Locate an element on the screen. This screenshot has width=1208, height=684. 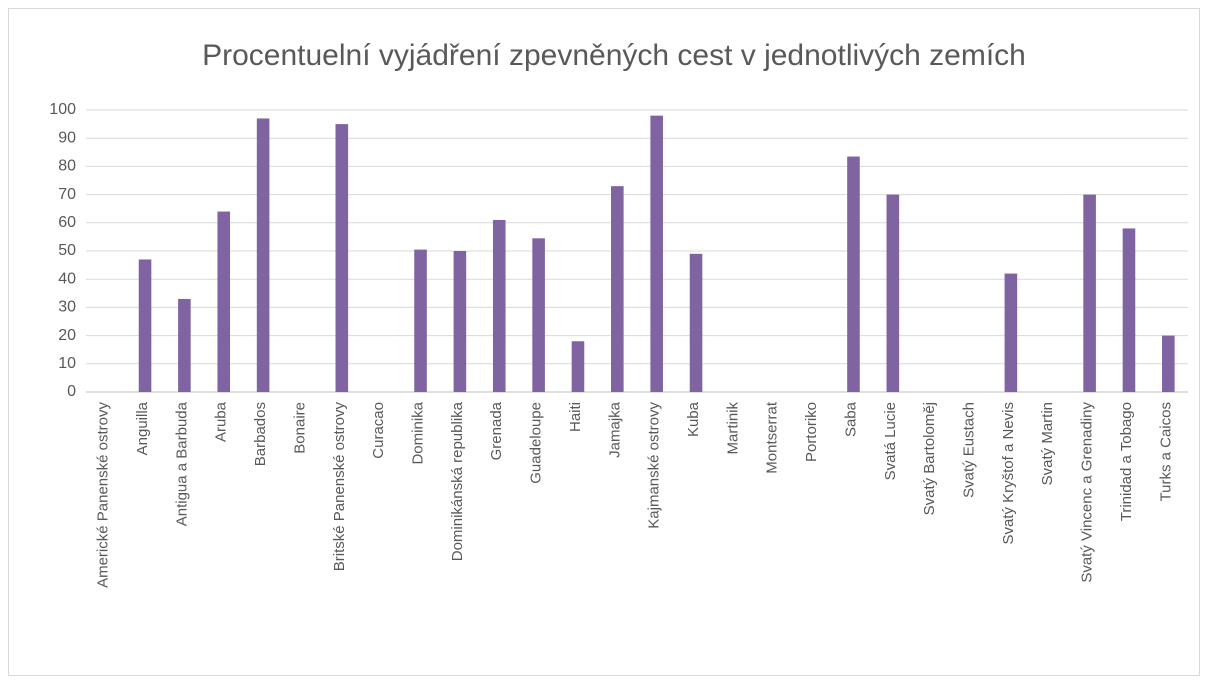
x-tick-label: Kuba is located at coordinates (693, 419).